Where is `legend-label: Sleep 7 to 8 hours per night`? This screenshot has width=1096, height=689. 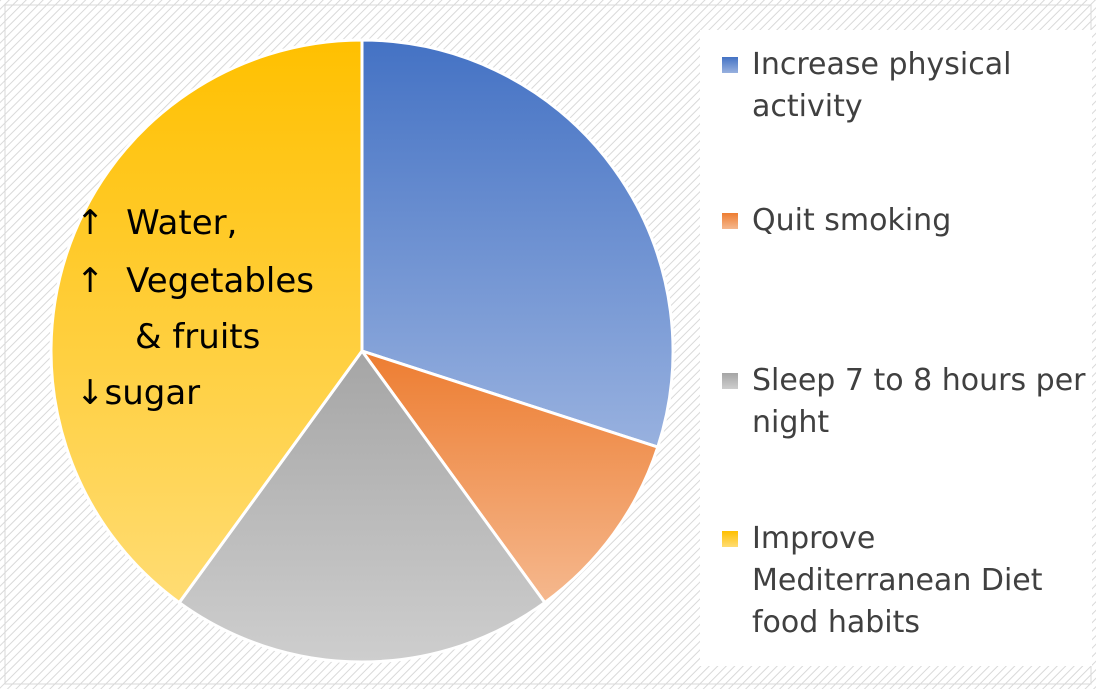
legend-label: Sleep 7 to 8 hours per night is located at coordinates (919, 401).